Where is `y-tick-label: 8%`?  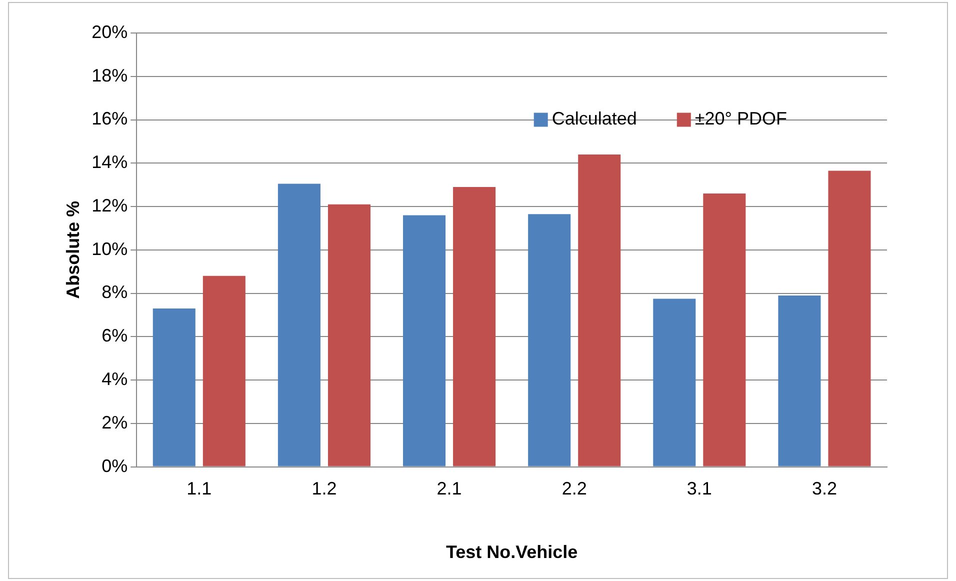 y-tick-label: 8% is located at coordinates (115, 292).